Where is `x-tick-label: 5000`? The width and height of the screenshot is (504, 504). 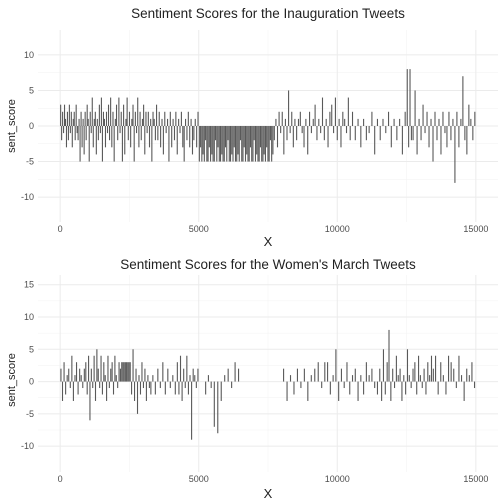 x-tick-label: 5000 is located at coordinates (199, 229).